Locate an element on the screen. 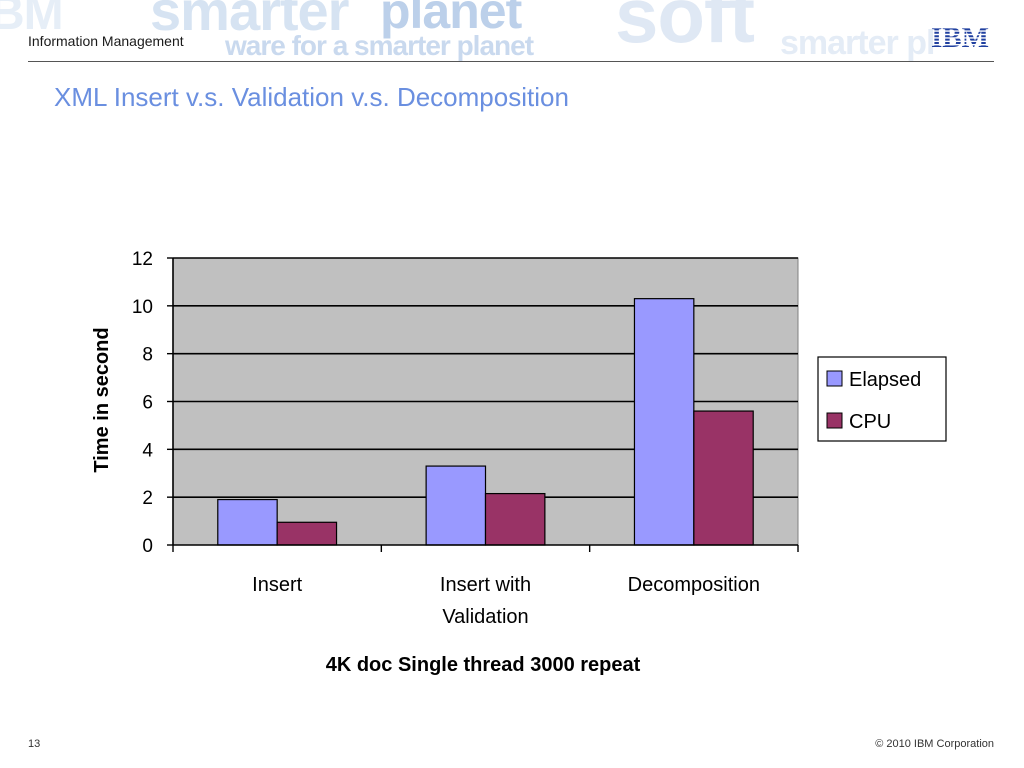 This screenshot has height=768, width=1024. legend: Elapsed CPU is located at coordinates (882, 399).